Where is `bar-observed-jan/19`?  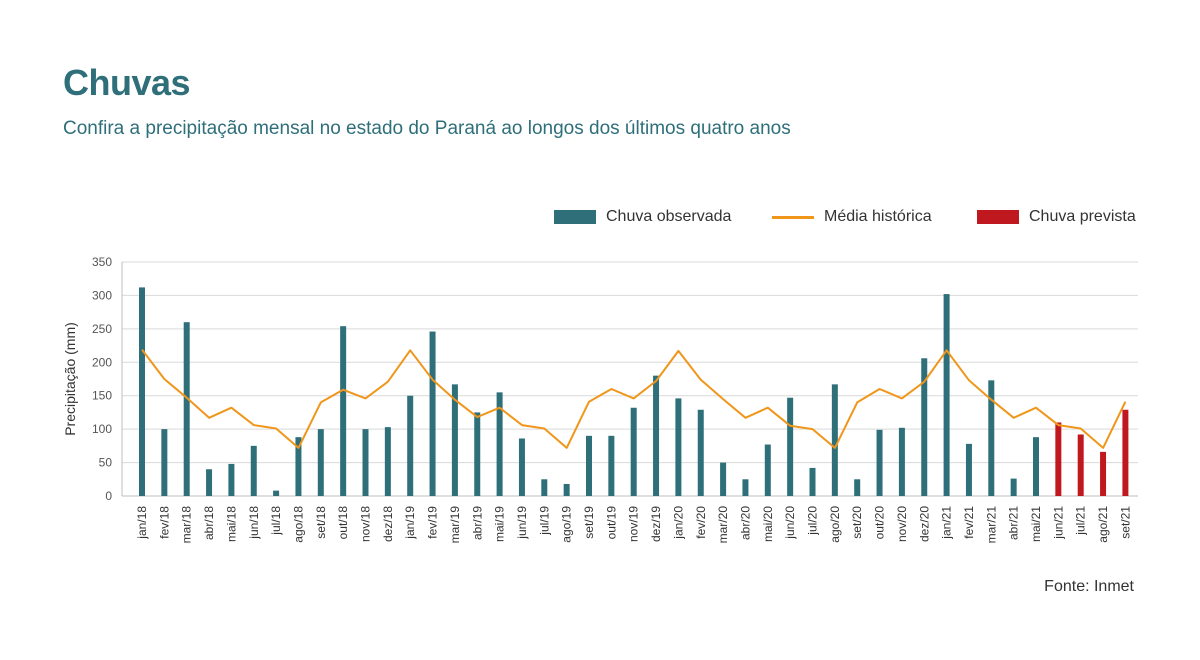 bar-observed-jan/19 is located at coordinates (410, 445).